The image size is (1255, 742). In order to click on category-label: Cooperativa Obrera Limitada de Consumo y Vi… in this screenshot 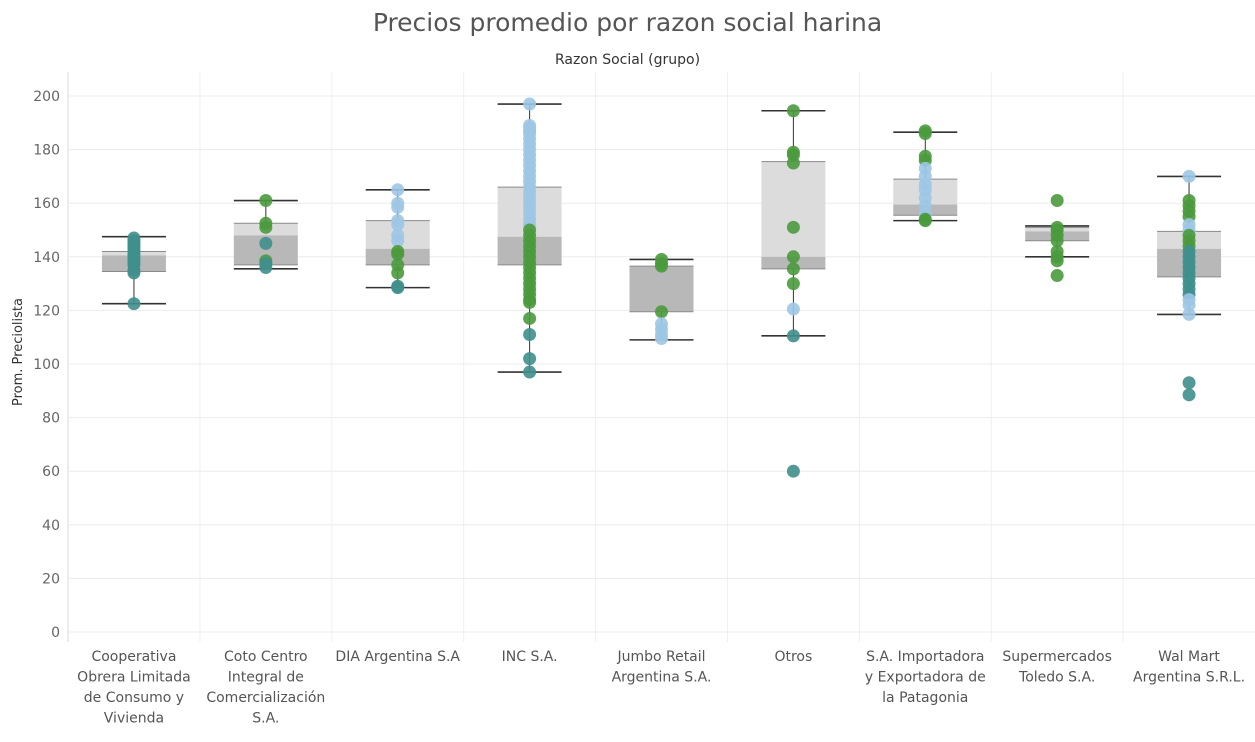, I will do `click(134, 688)`.